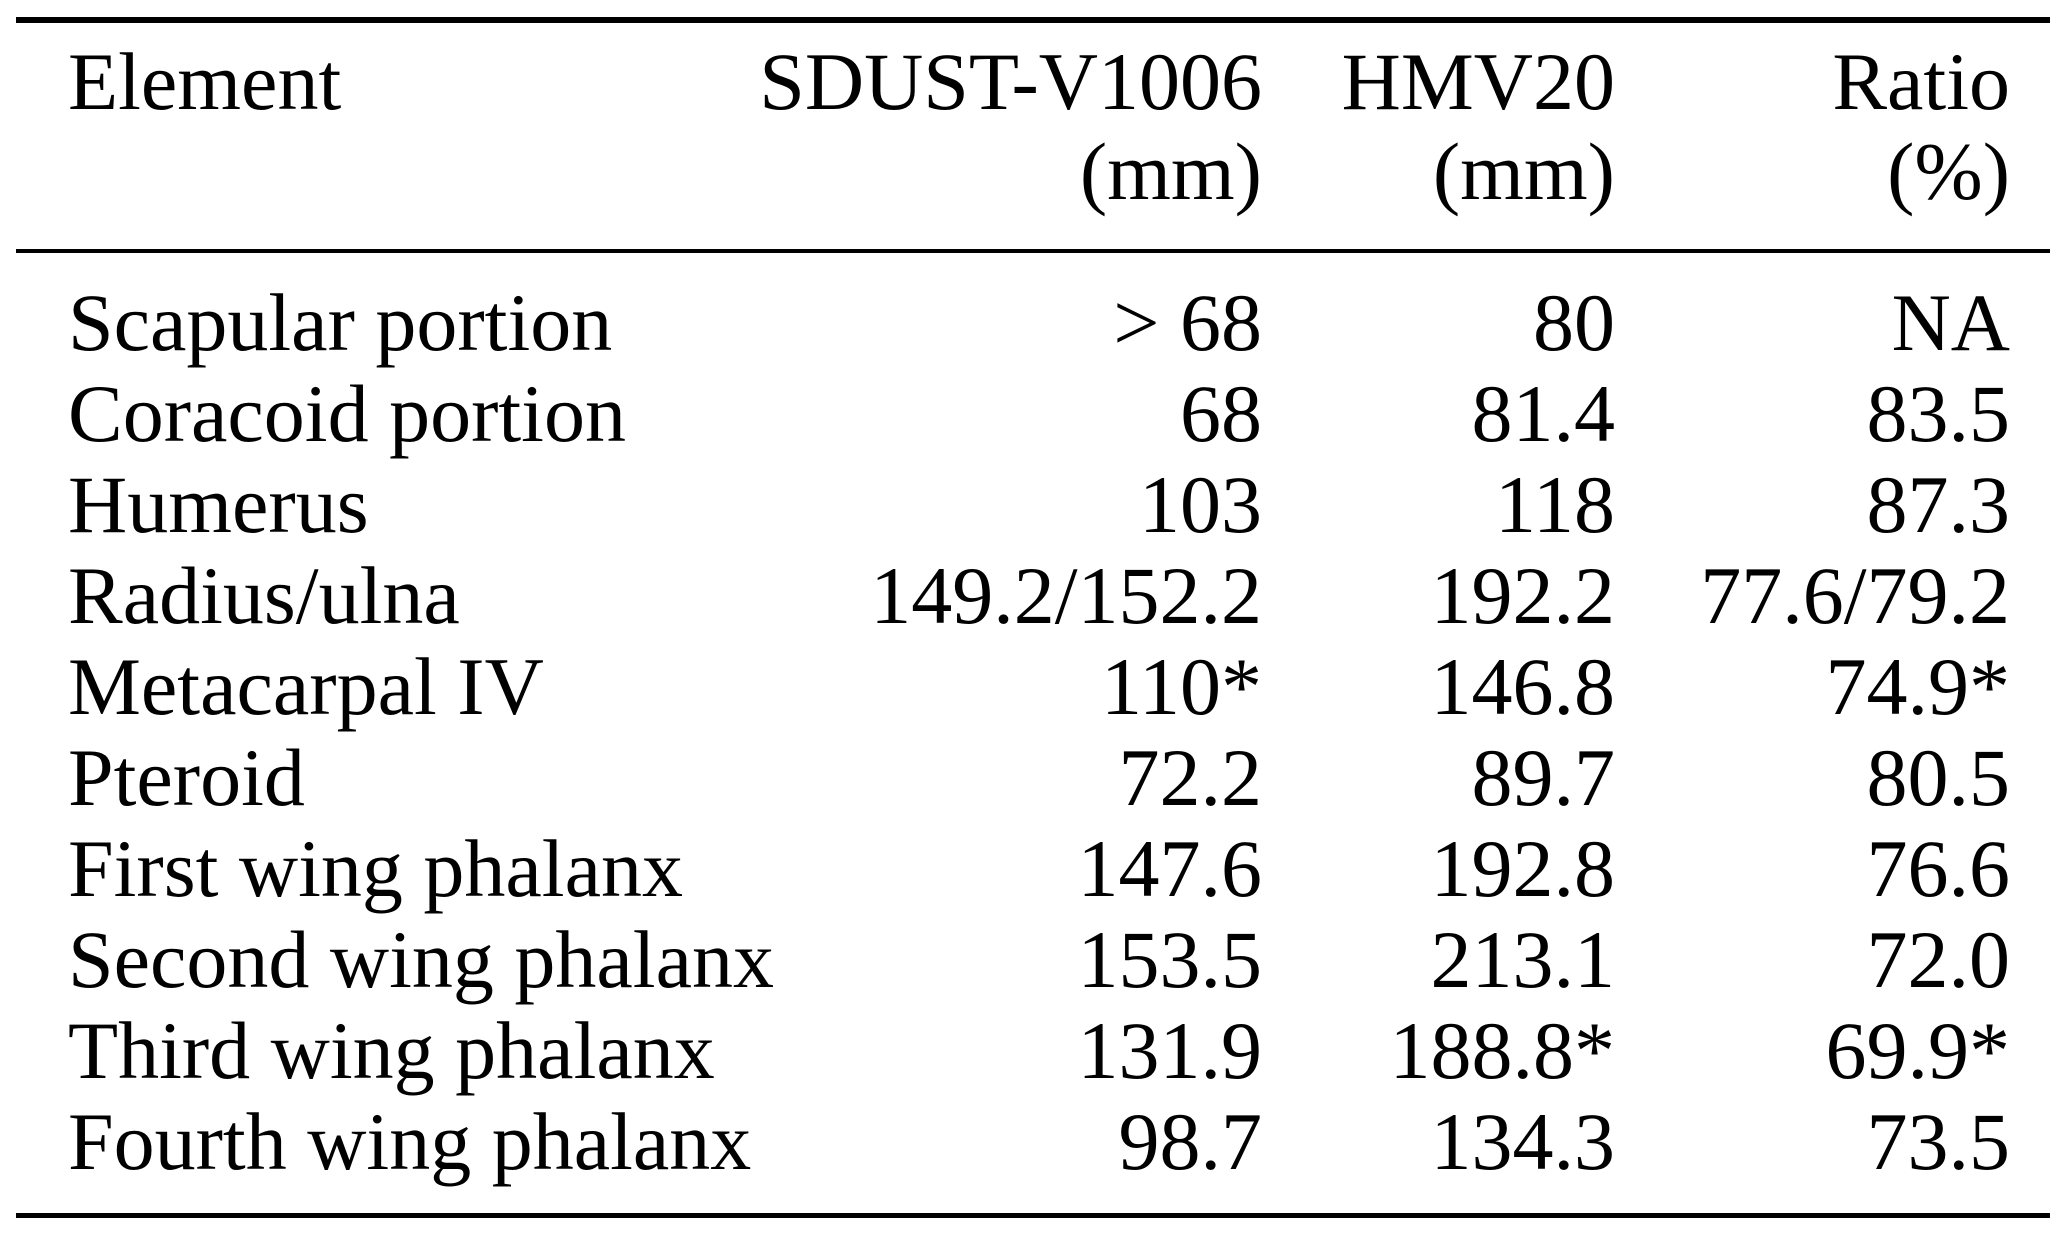 The width and height of the screenshot is (2067, 1237). What do you see at coordinates (1918, 686) in the screenshot?
I see `ratio-cell: 74.9*` at bounding box center [1918, 686].